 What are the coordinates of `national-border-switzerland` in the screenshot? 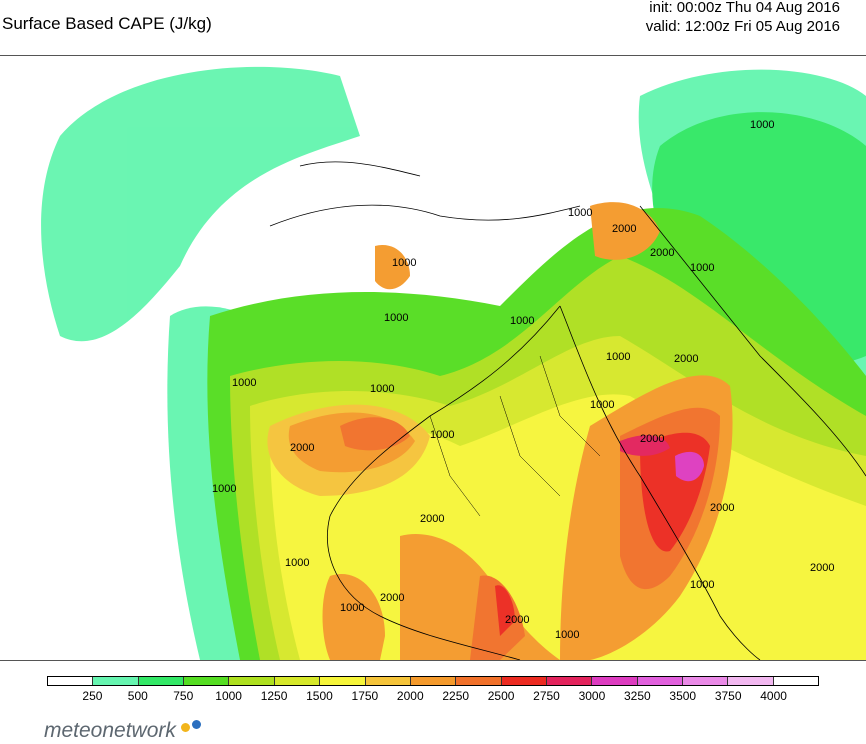 It's located at (360, 169).